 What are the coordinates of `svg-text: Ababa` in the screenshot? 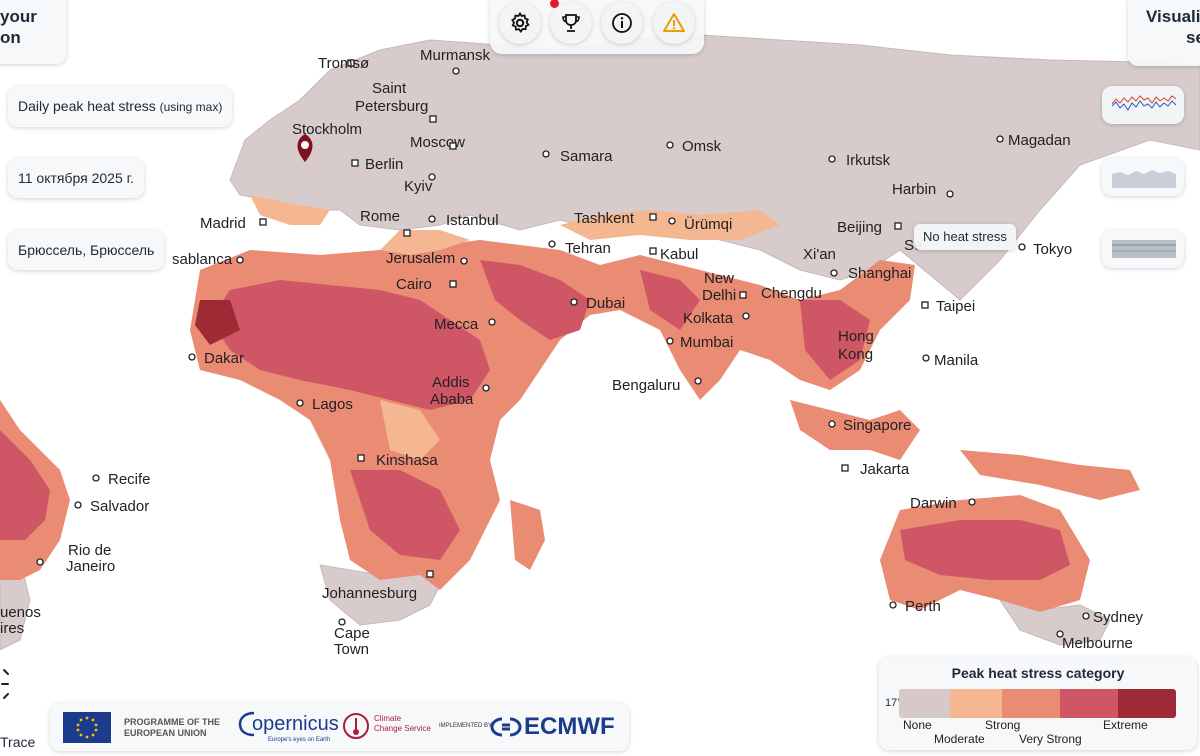 It's located at (452, 399).